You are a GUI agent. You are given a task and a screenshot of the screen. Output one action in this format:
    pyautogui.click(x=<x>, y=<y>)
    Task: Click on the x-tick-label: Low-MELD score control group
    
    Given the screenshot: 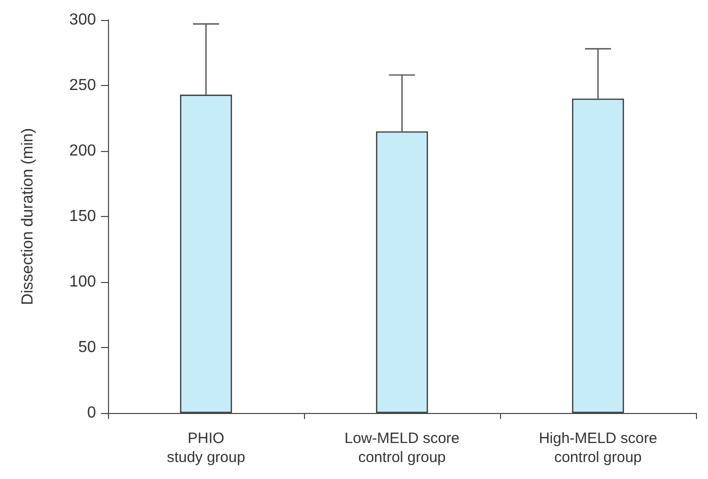 What is the action you would take?
    pyautogui.click(x=402, y=448)
    